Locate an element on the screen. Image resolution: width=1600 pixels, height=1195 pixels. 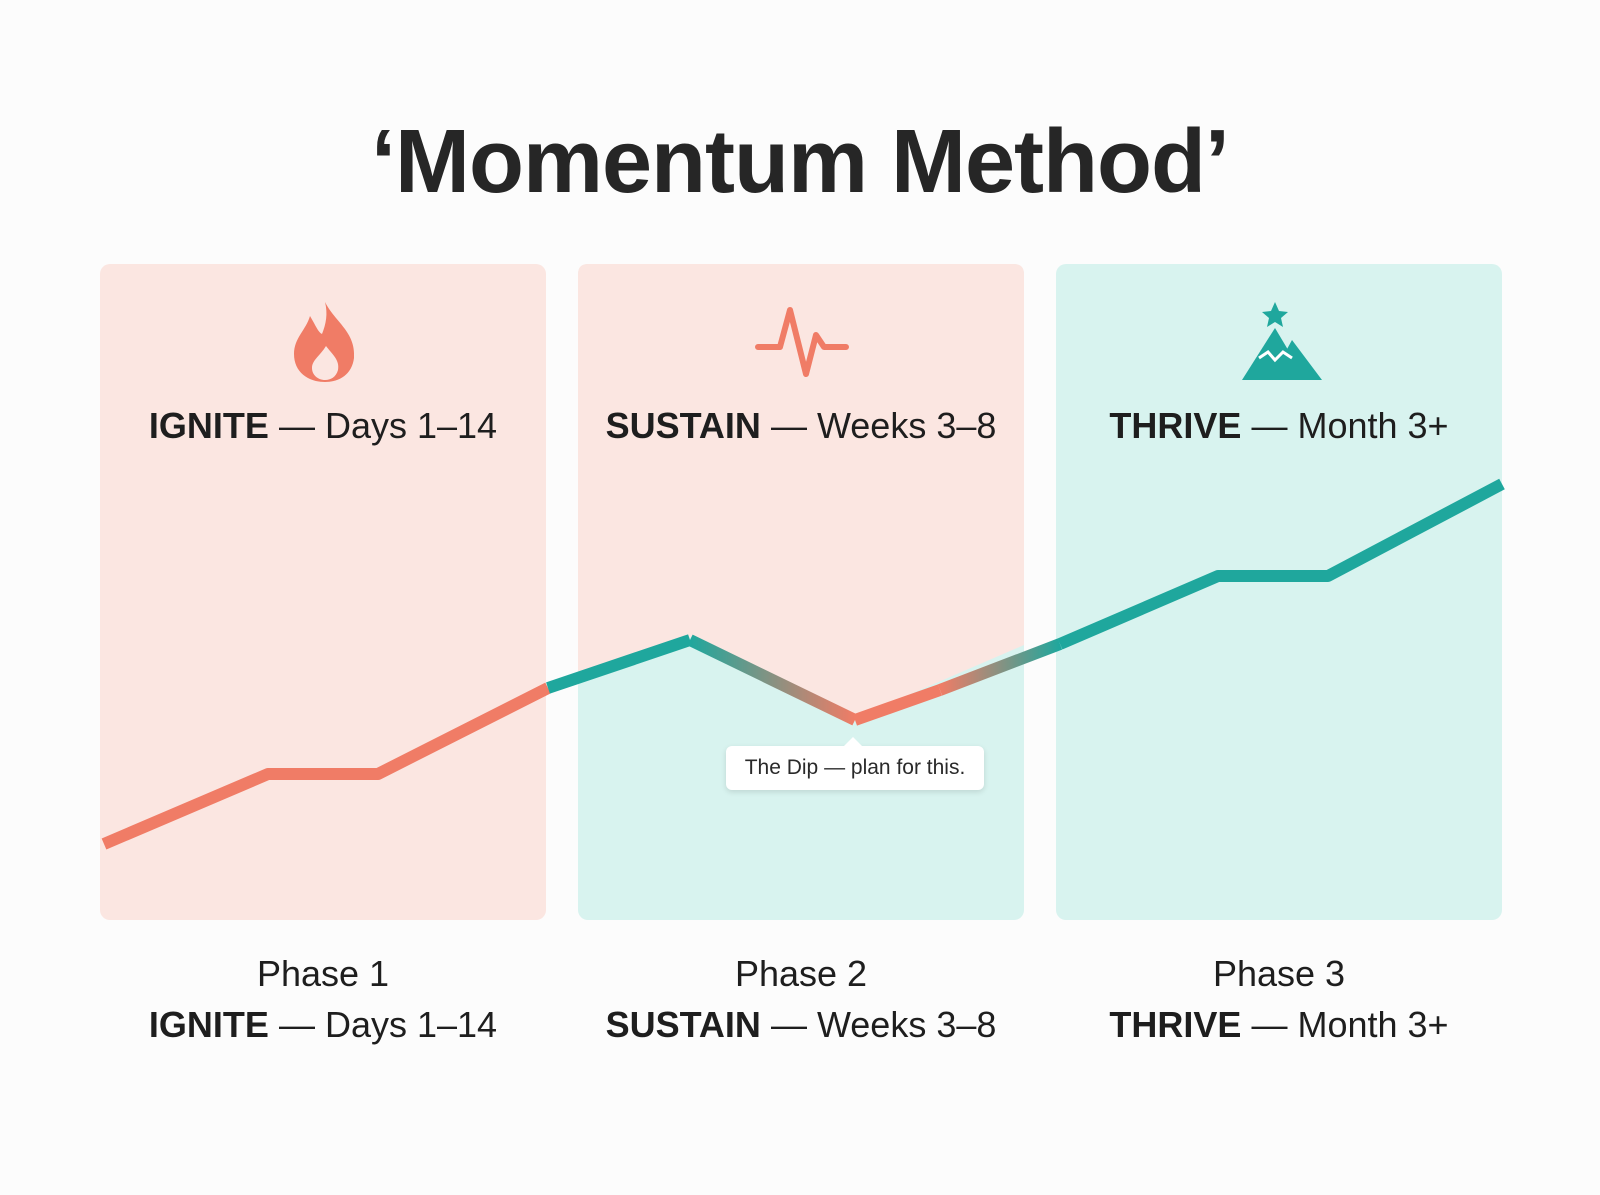
phase-caption-2: Phase 2 SUSTAIN — Weeks 3–8 is located at coordinates (801, 999).